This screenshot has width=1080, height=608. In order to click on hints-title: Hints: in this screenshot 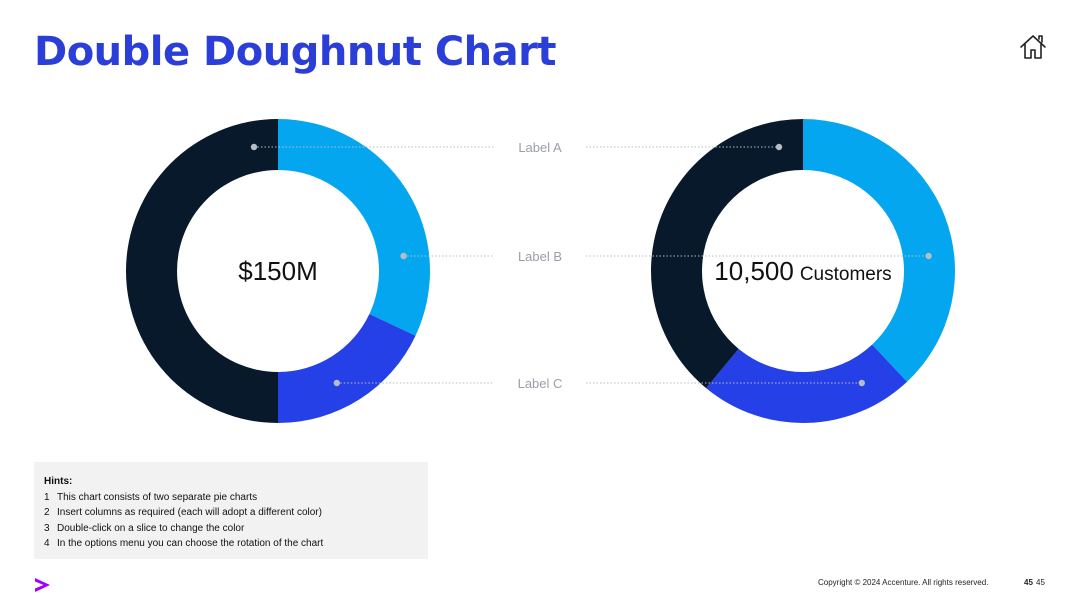, I will do `click(58, 481)`.